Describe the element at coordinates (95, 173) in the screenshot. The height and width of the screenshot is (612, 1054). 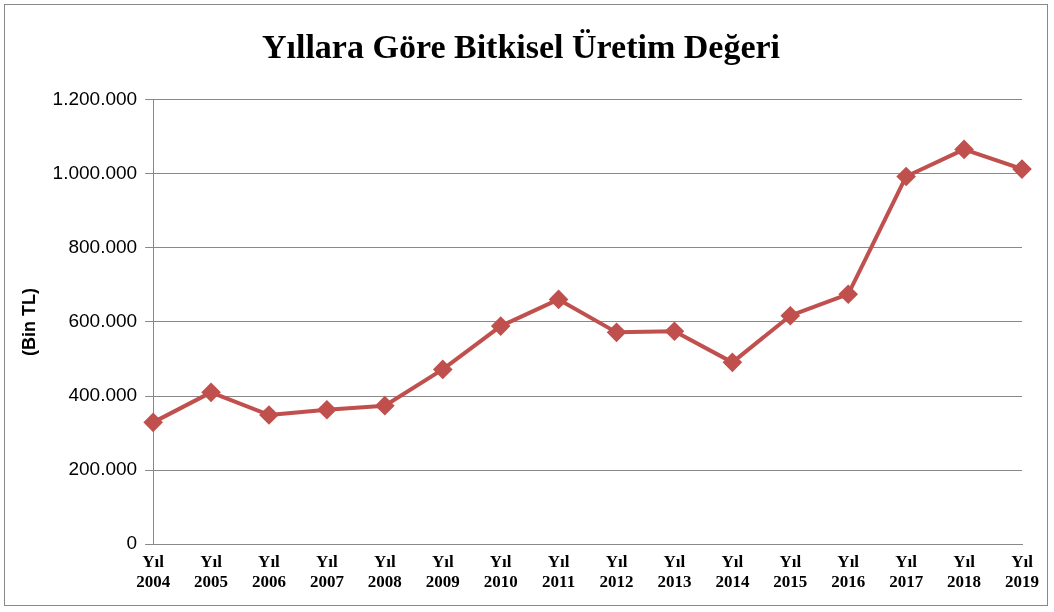
I see `y-tick-label: 1.000.000` at that location.